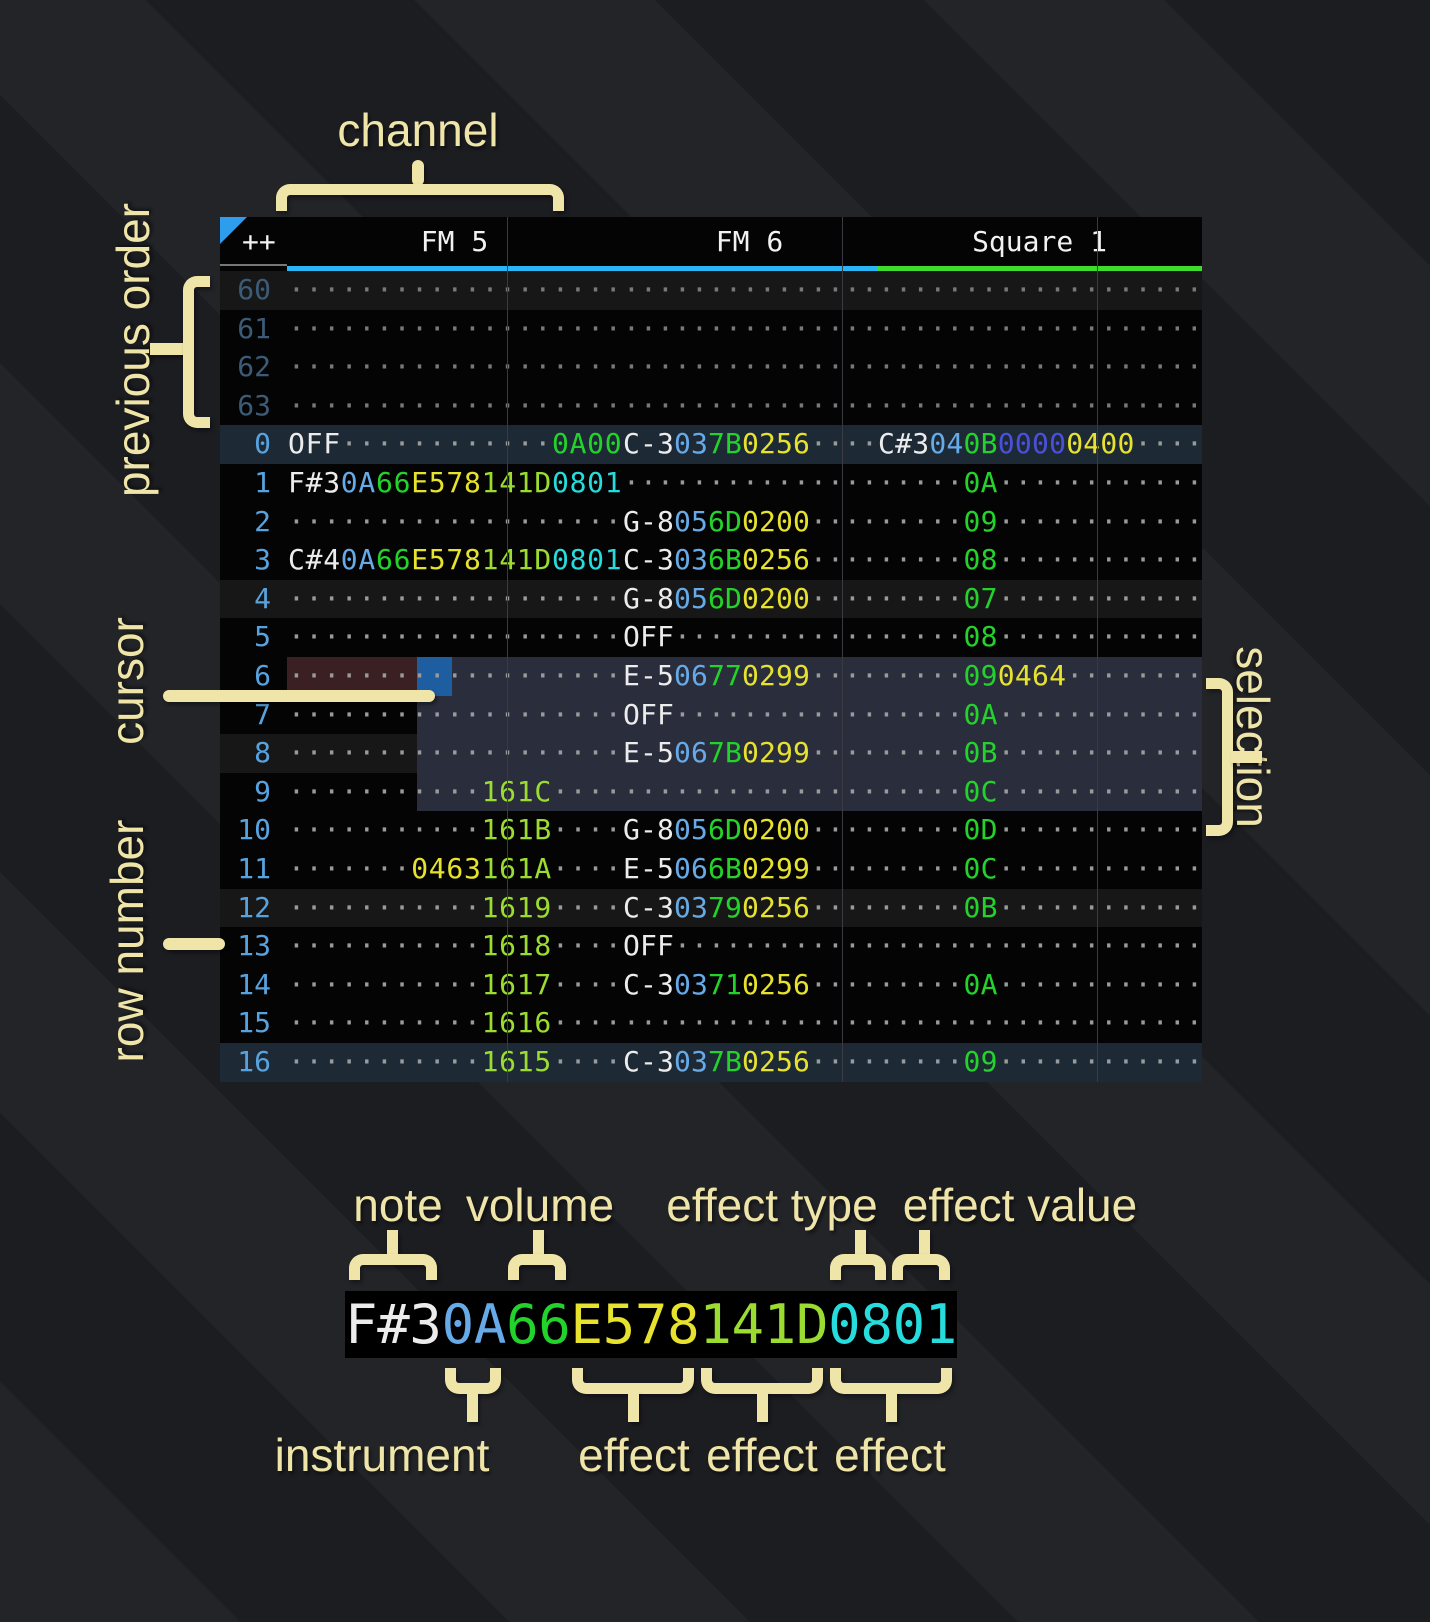 The height and width of the screenshot is (1622, 1430). I want to click on pattern-cell-fm5: ···········161C····, so click(454, 792).